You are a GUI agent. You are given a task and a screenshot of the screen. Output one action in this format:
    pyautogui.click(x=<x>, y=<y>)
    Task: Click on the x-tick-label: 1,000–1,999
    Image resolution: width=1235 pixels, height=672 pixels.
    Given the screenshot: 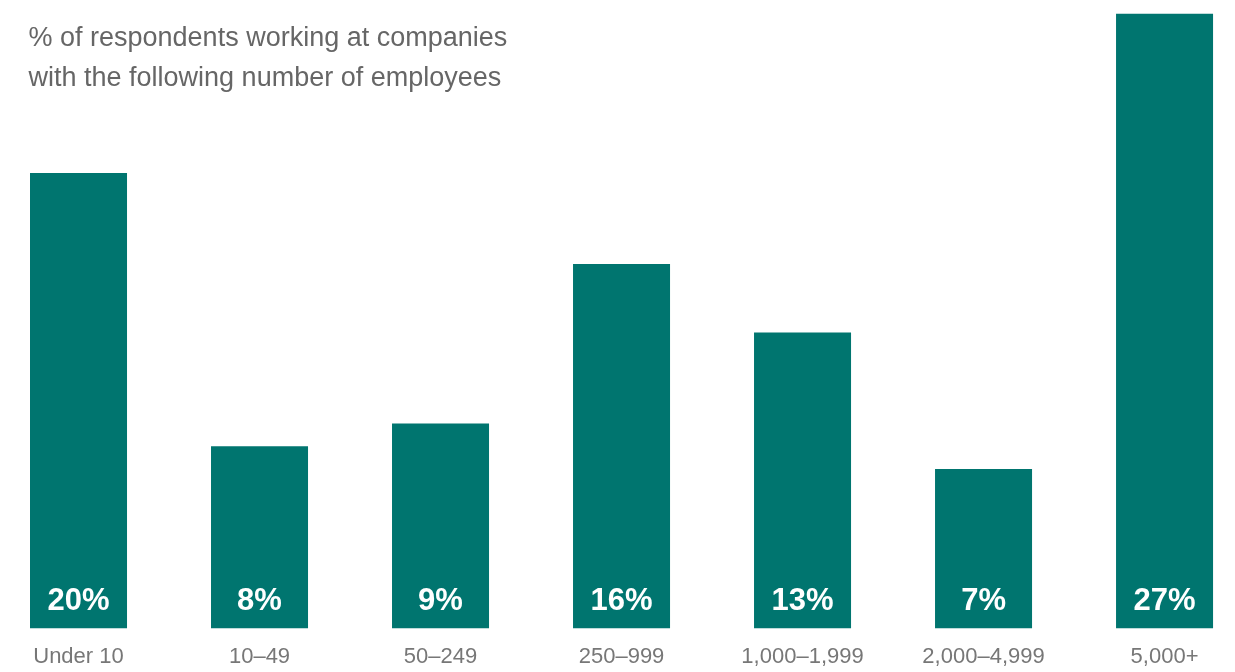 What is the action you would take?
    pyautogui.click(x=802, y=655)
    